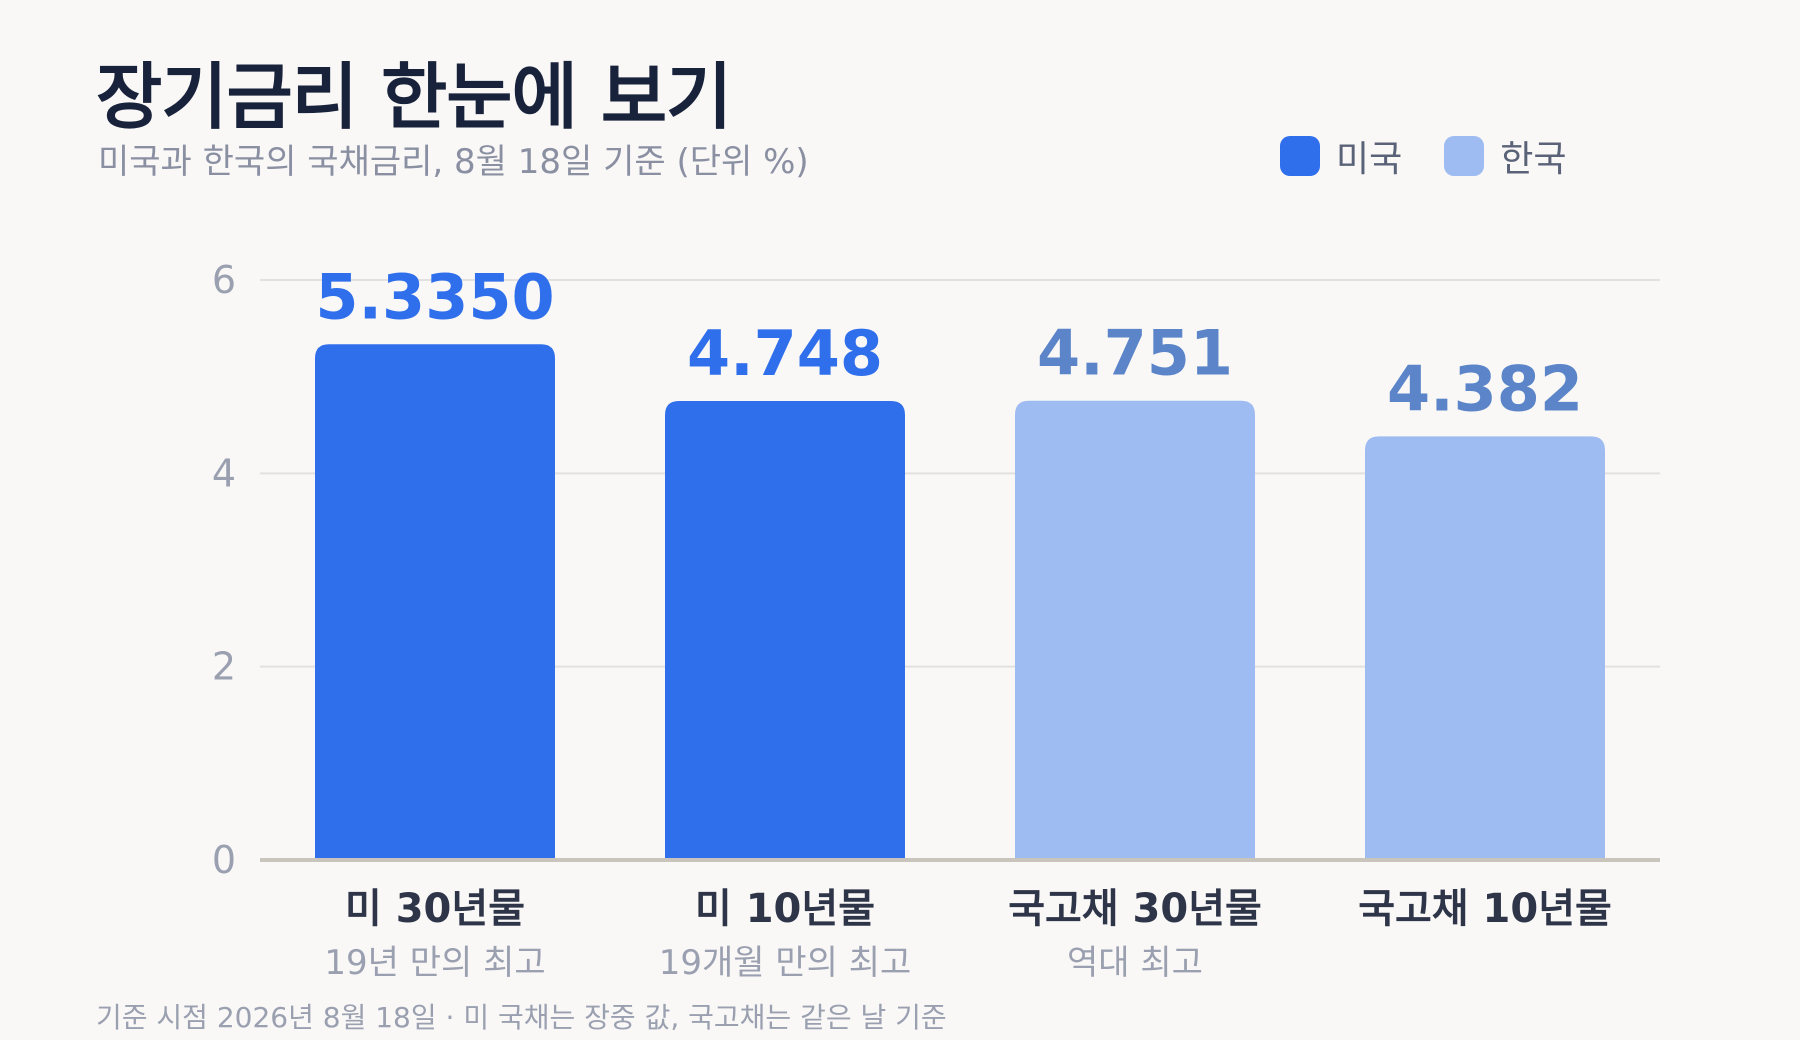 This screenshot has height=1040, width=1800. I want to click on legend: 미국 한국, so click(1444, 156).